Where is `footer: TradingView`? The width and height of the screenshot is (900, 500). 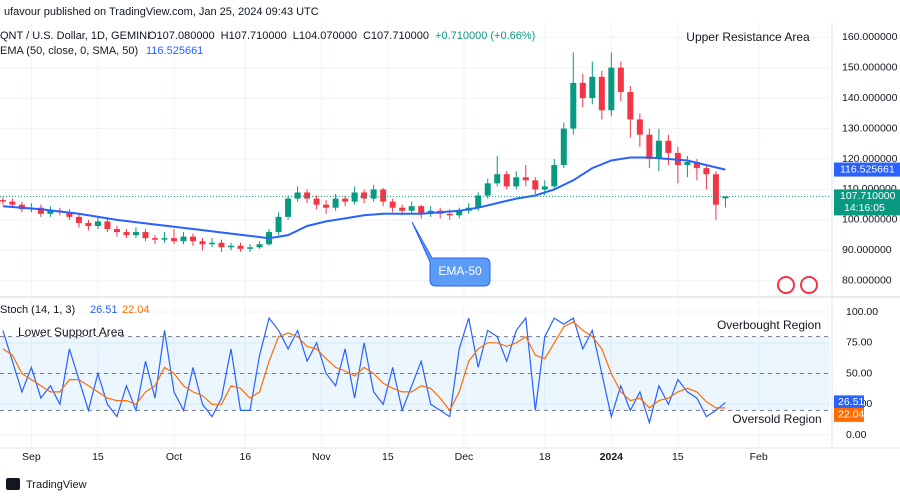 footer: TradingView is located at coordinates (56, 485).